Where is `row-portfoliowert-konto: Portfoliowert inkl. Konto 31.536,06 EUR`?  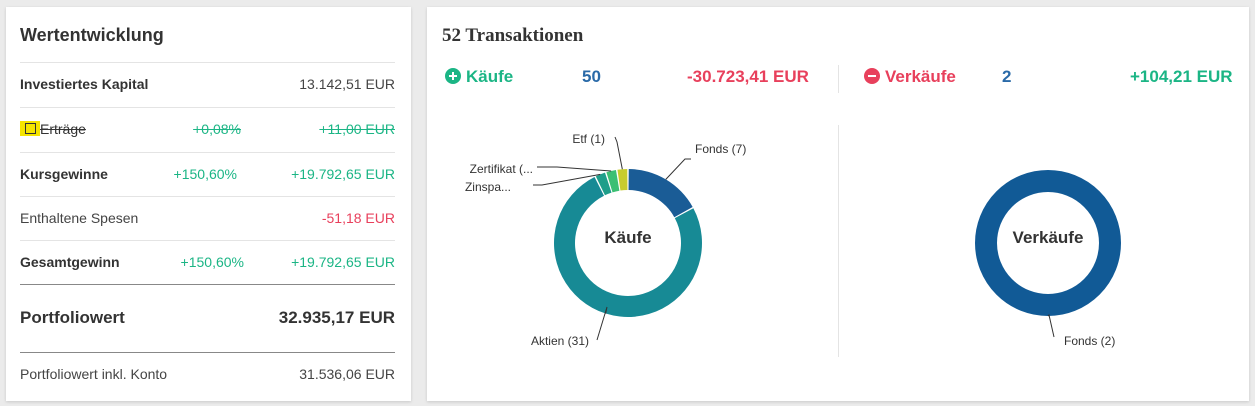 row-portfoliowert-konto: Portfoliowert inkl. Konto 31.536,06 EUR is located at coordinates (207, 374).